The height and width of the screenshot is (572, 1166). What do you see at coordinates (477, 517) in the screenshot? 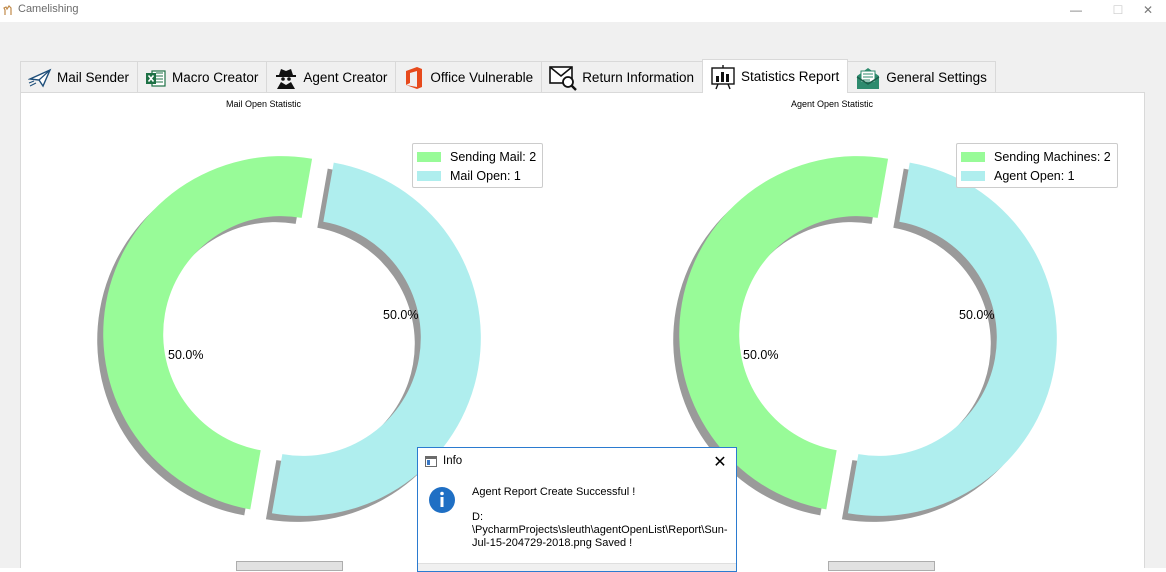
I see `dialog-path-line: D:` at bounding box center [477, 517].